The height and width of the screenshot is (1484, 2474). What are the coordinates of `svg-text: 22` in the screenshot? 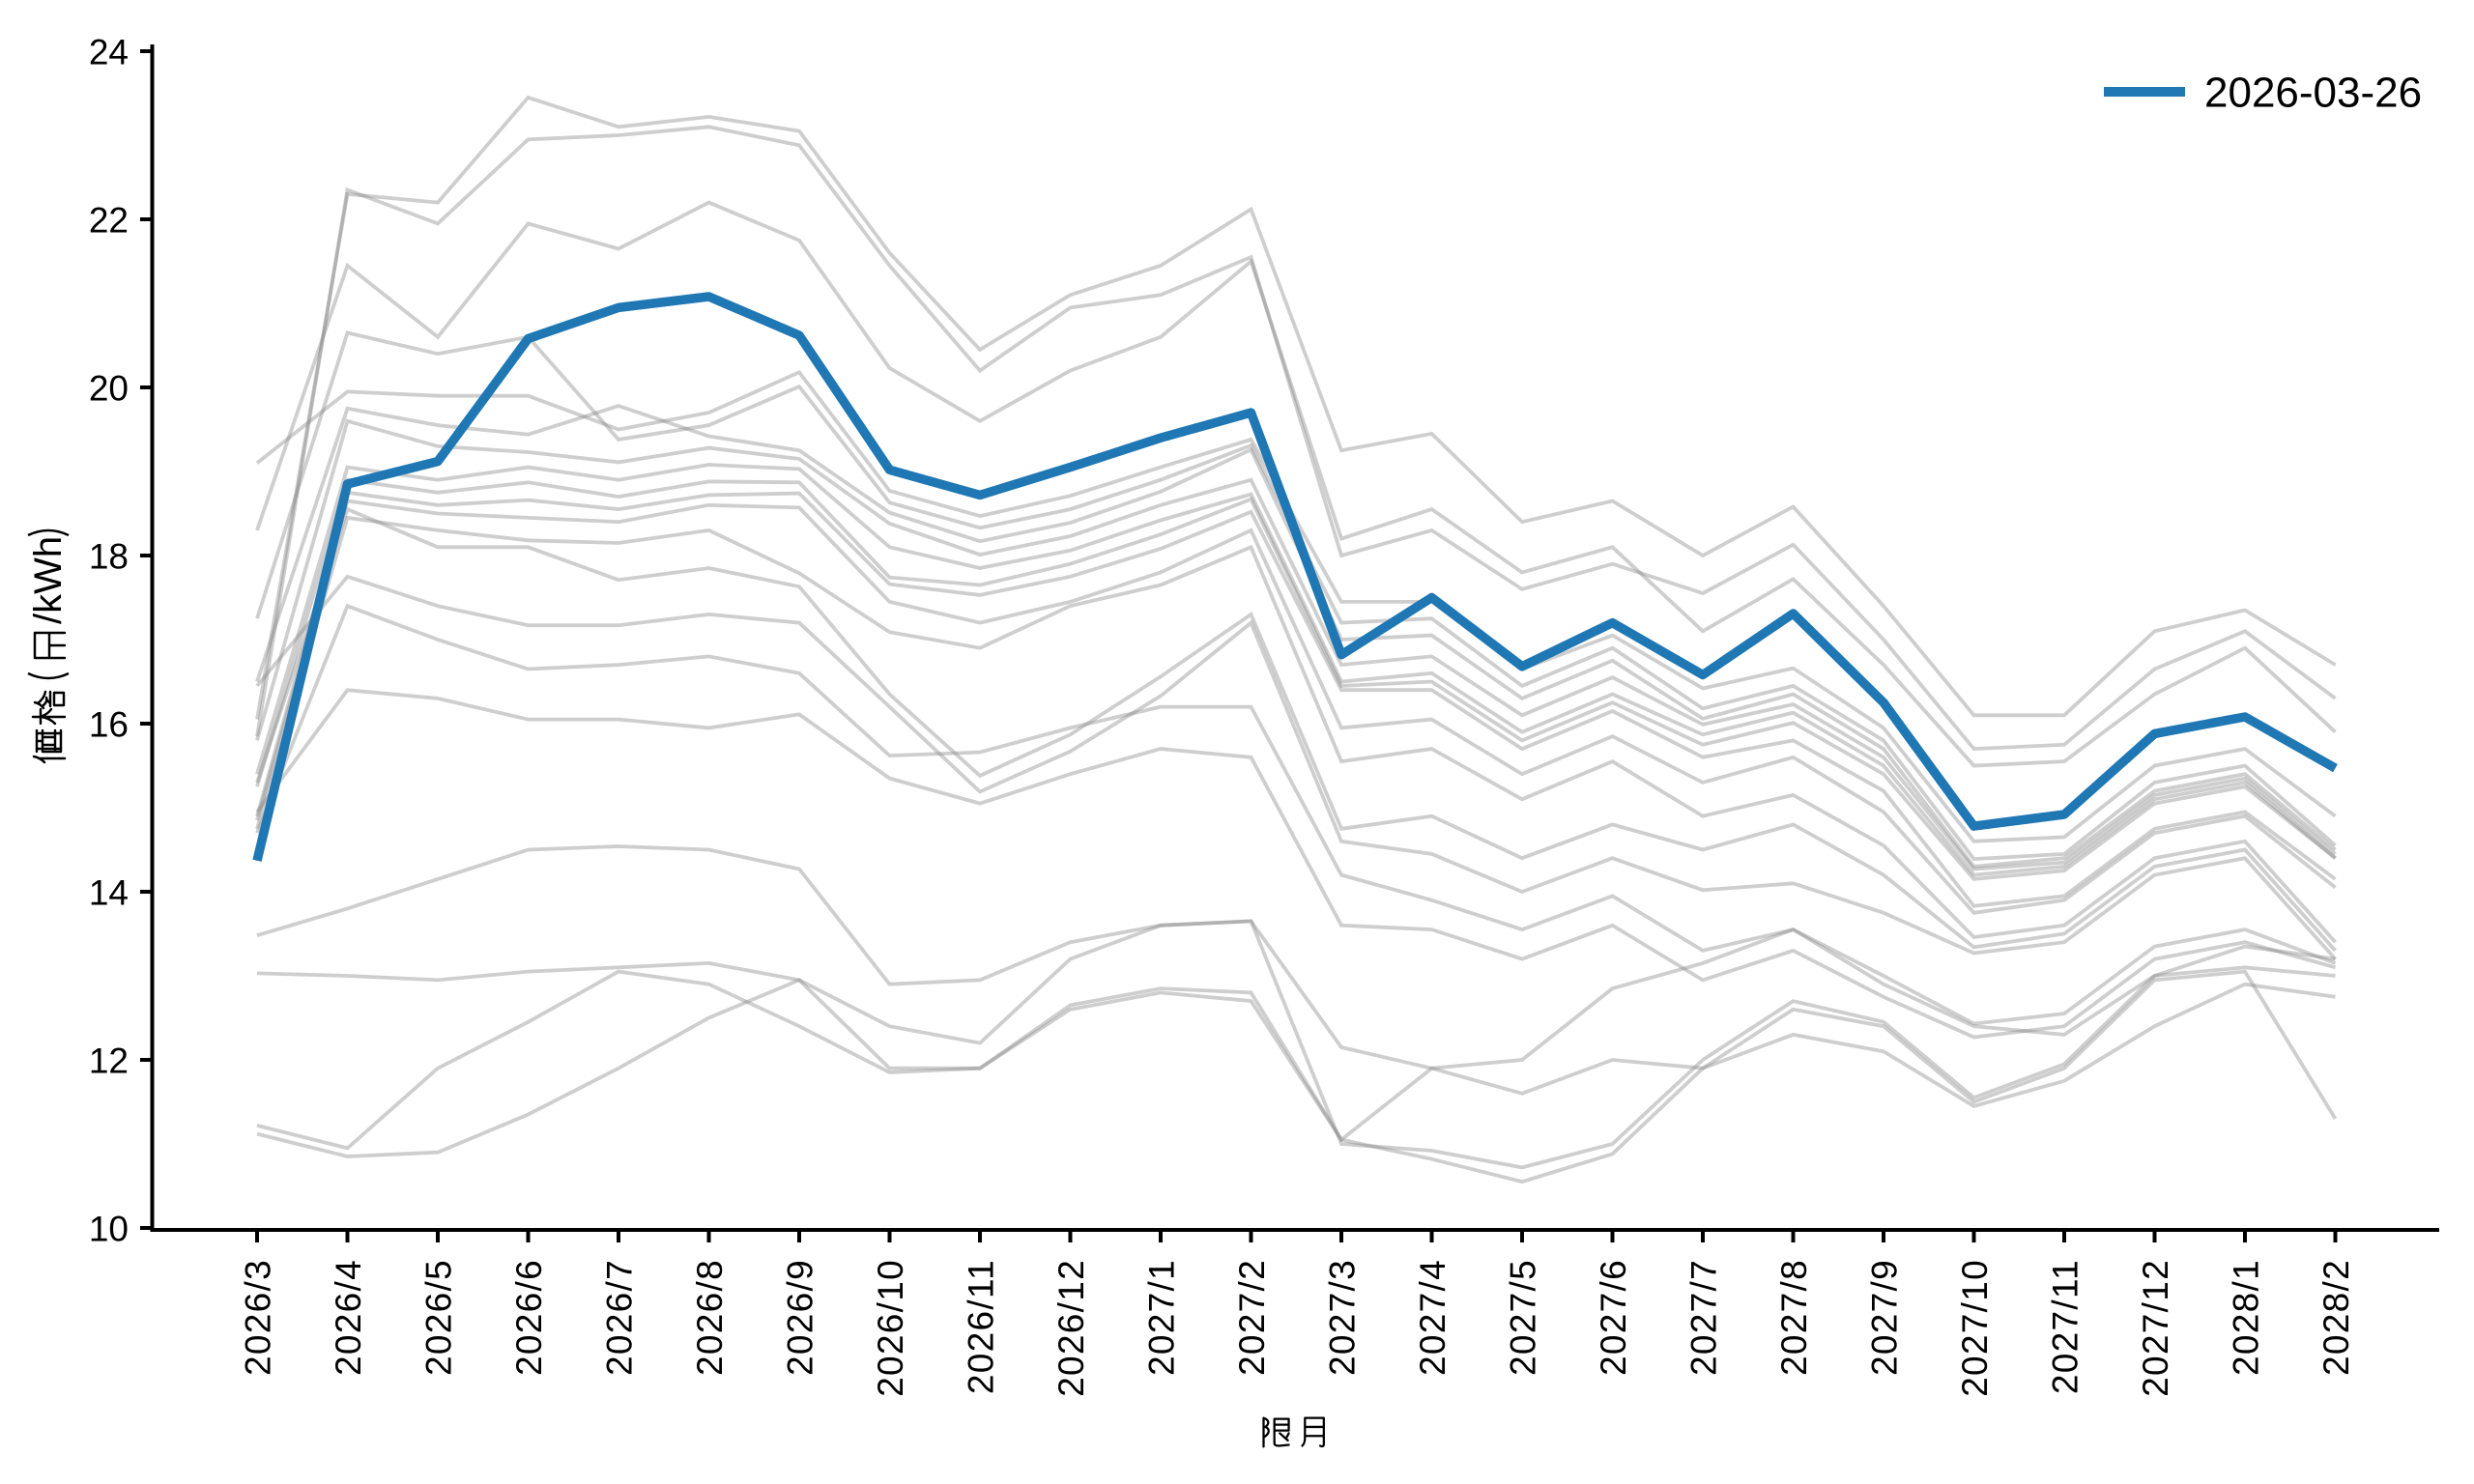 It's located at (109, 221).